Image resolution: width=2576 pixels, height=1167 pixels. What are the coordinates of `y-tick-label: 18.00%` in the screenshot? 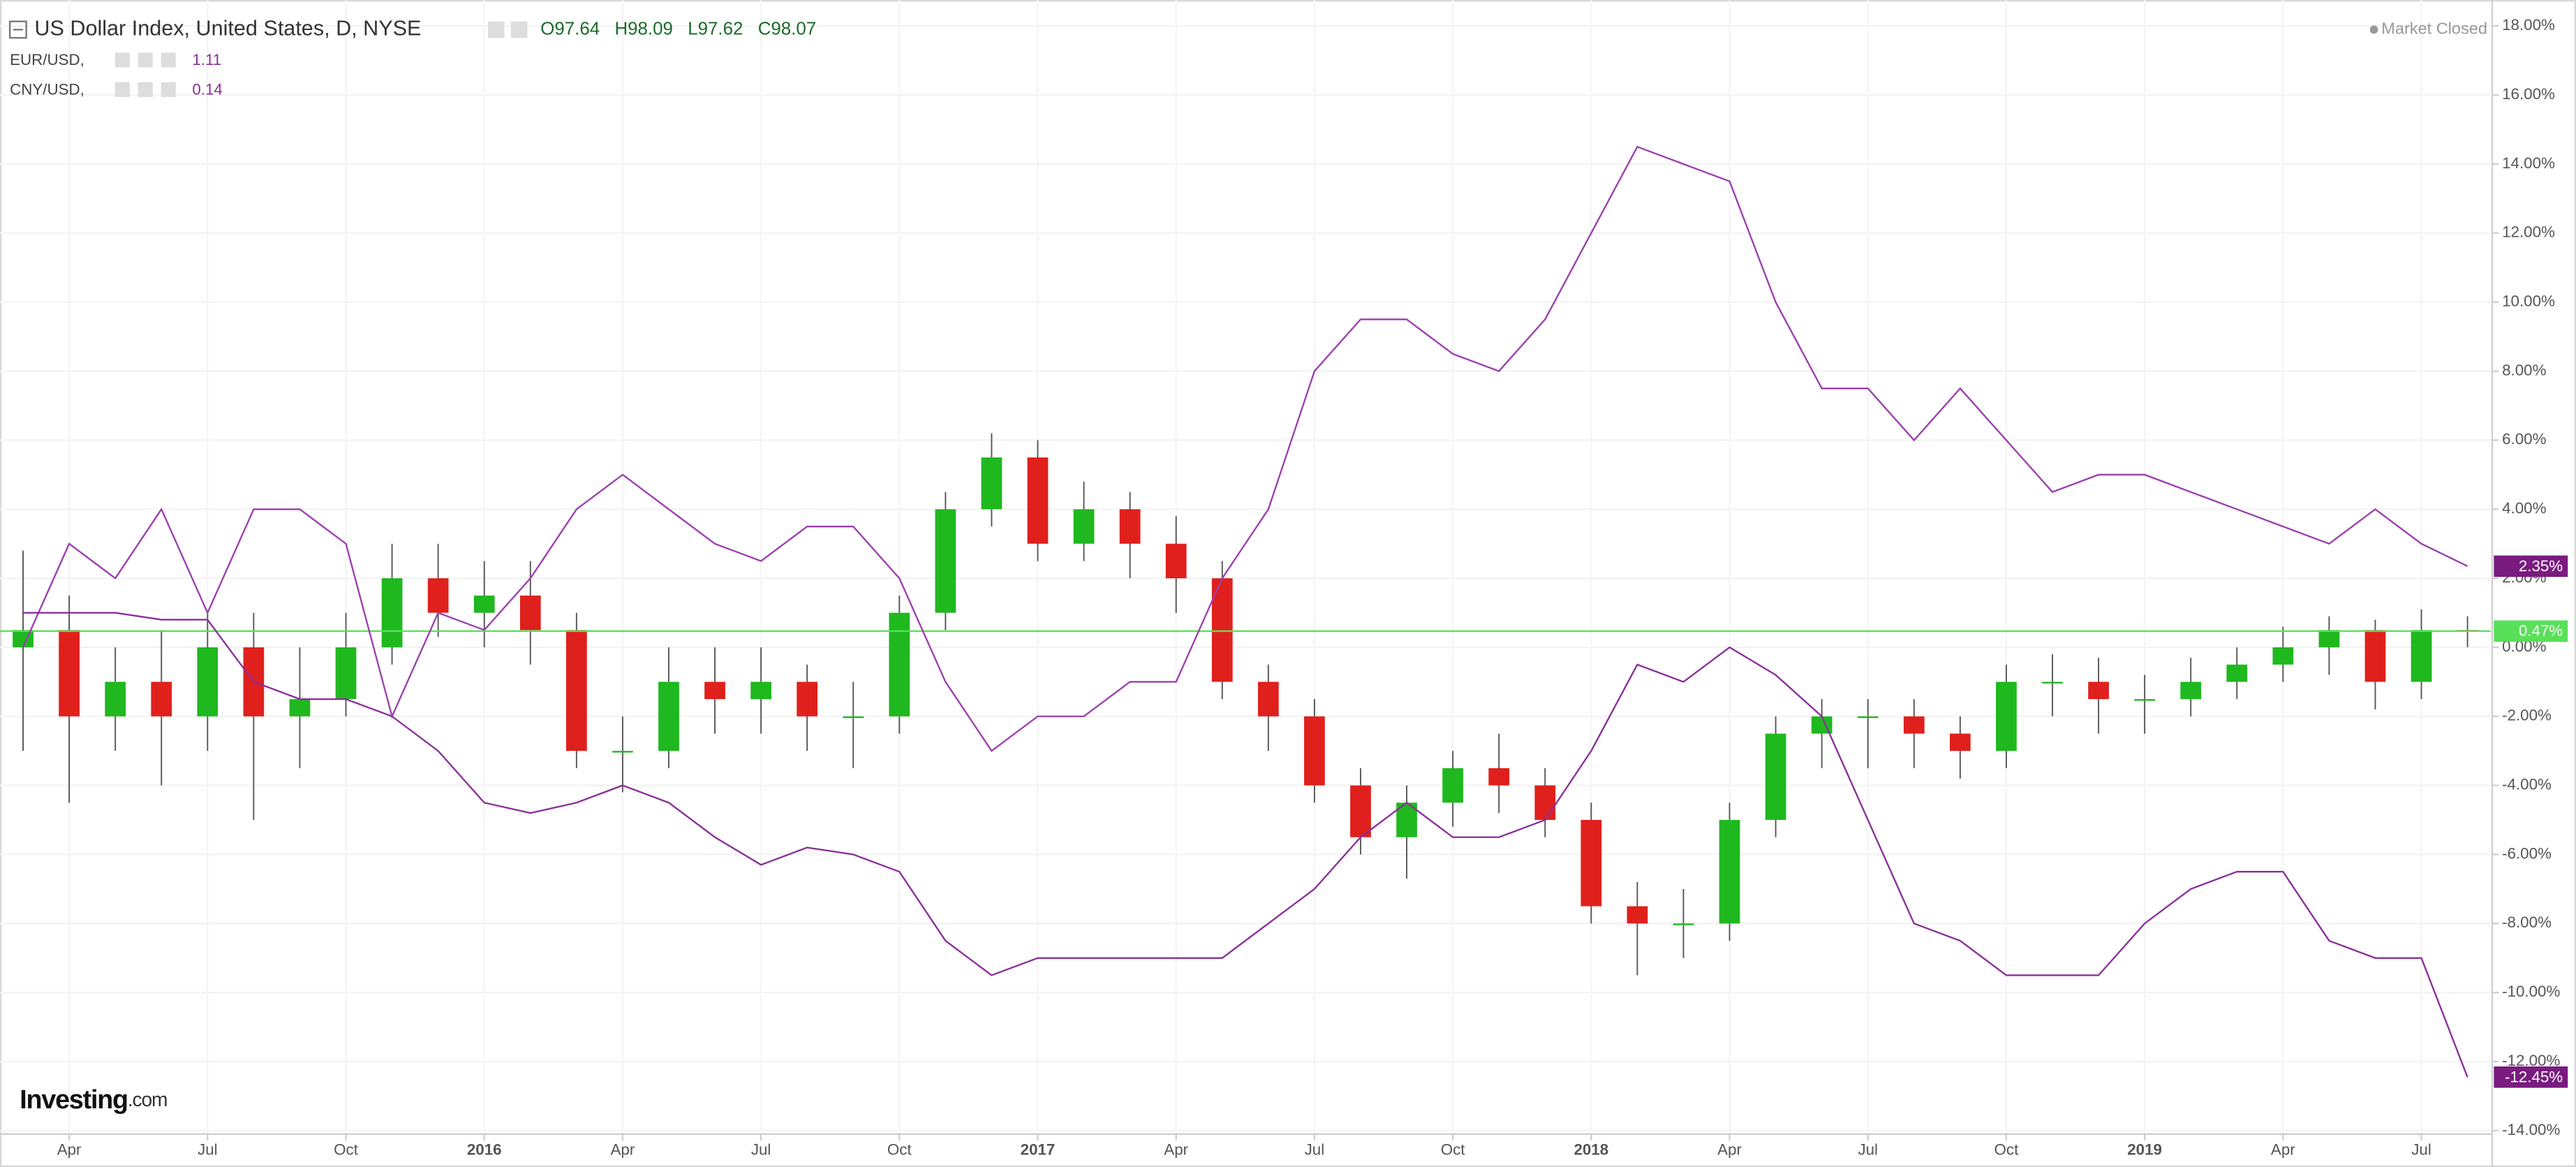 It's located at (2528, 25).